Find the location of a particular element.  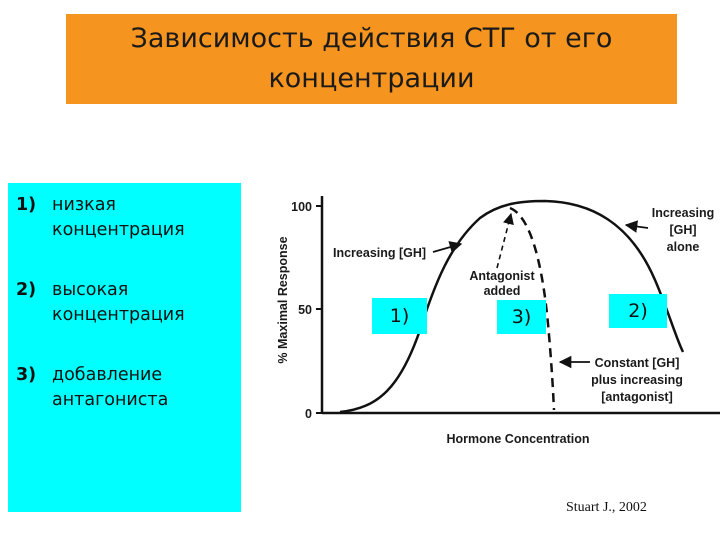

list-item-text-1: низкая is located at coordinates (84, 205).